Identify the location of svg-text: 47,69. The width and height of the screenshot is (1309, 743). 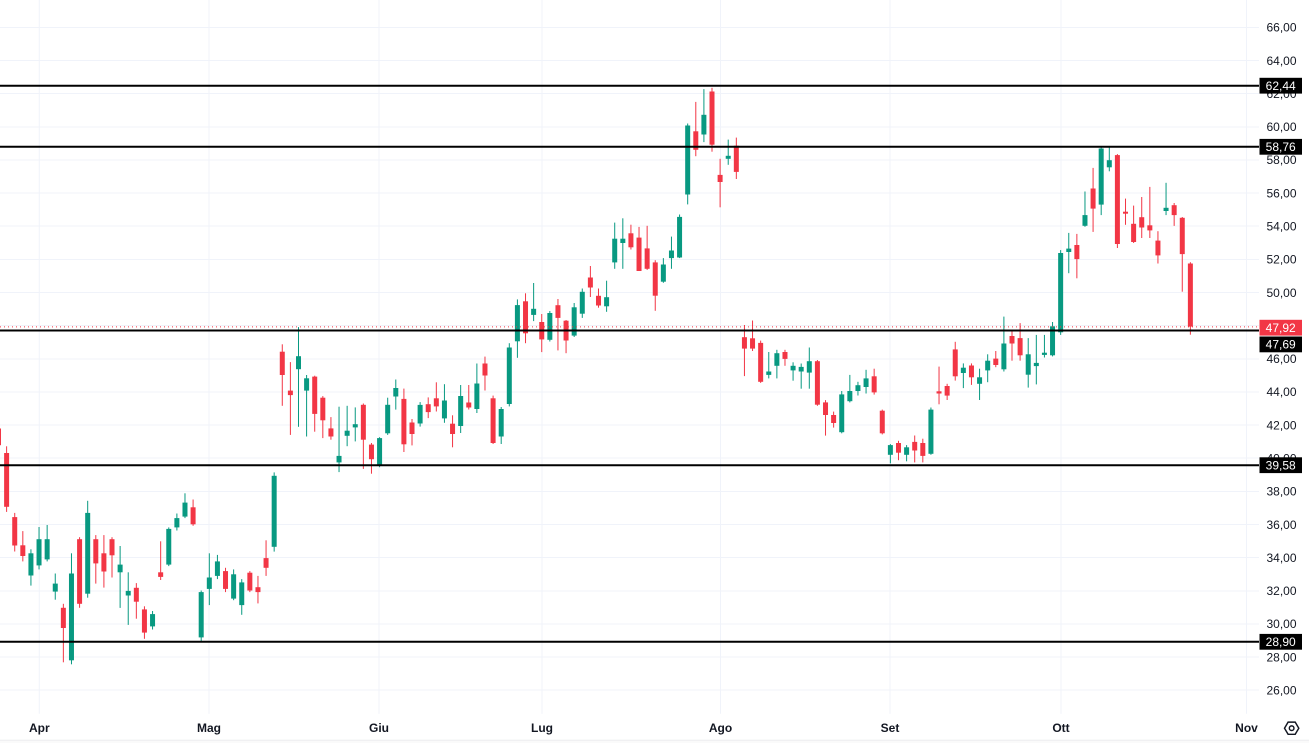
(1281, 345).